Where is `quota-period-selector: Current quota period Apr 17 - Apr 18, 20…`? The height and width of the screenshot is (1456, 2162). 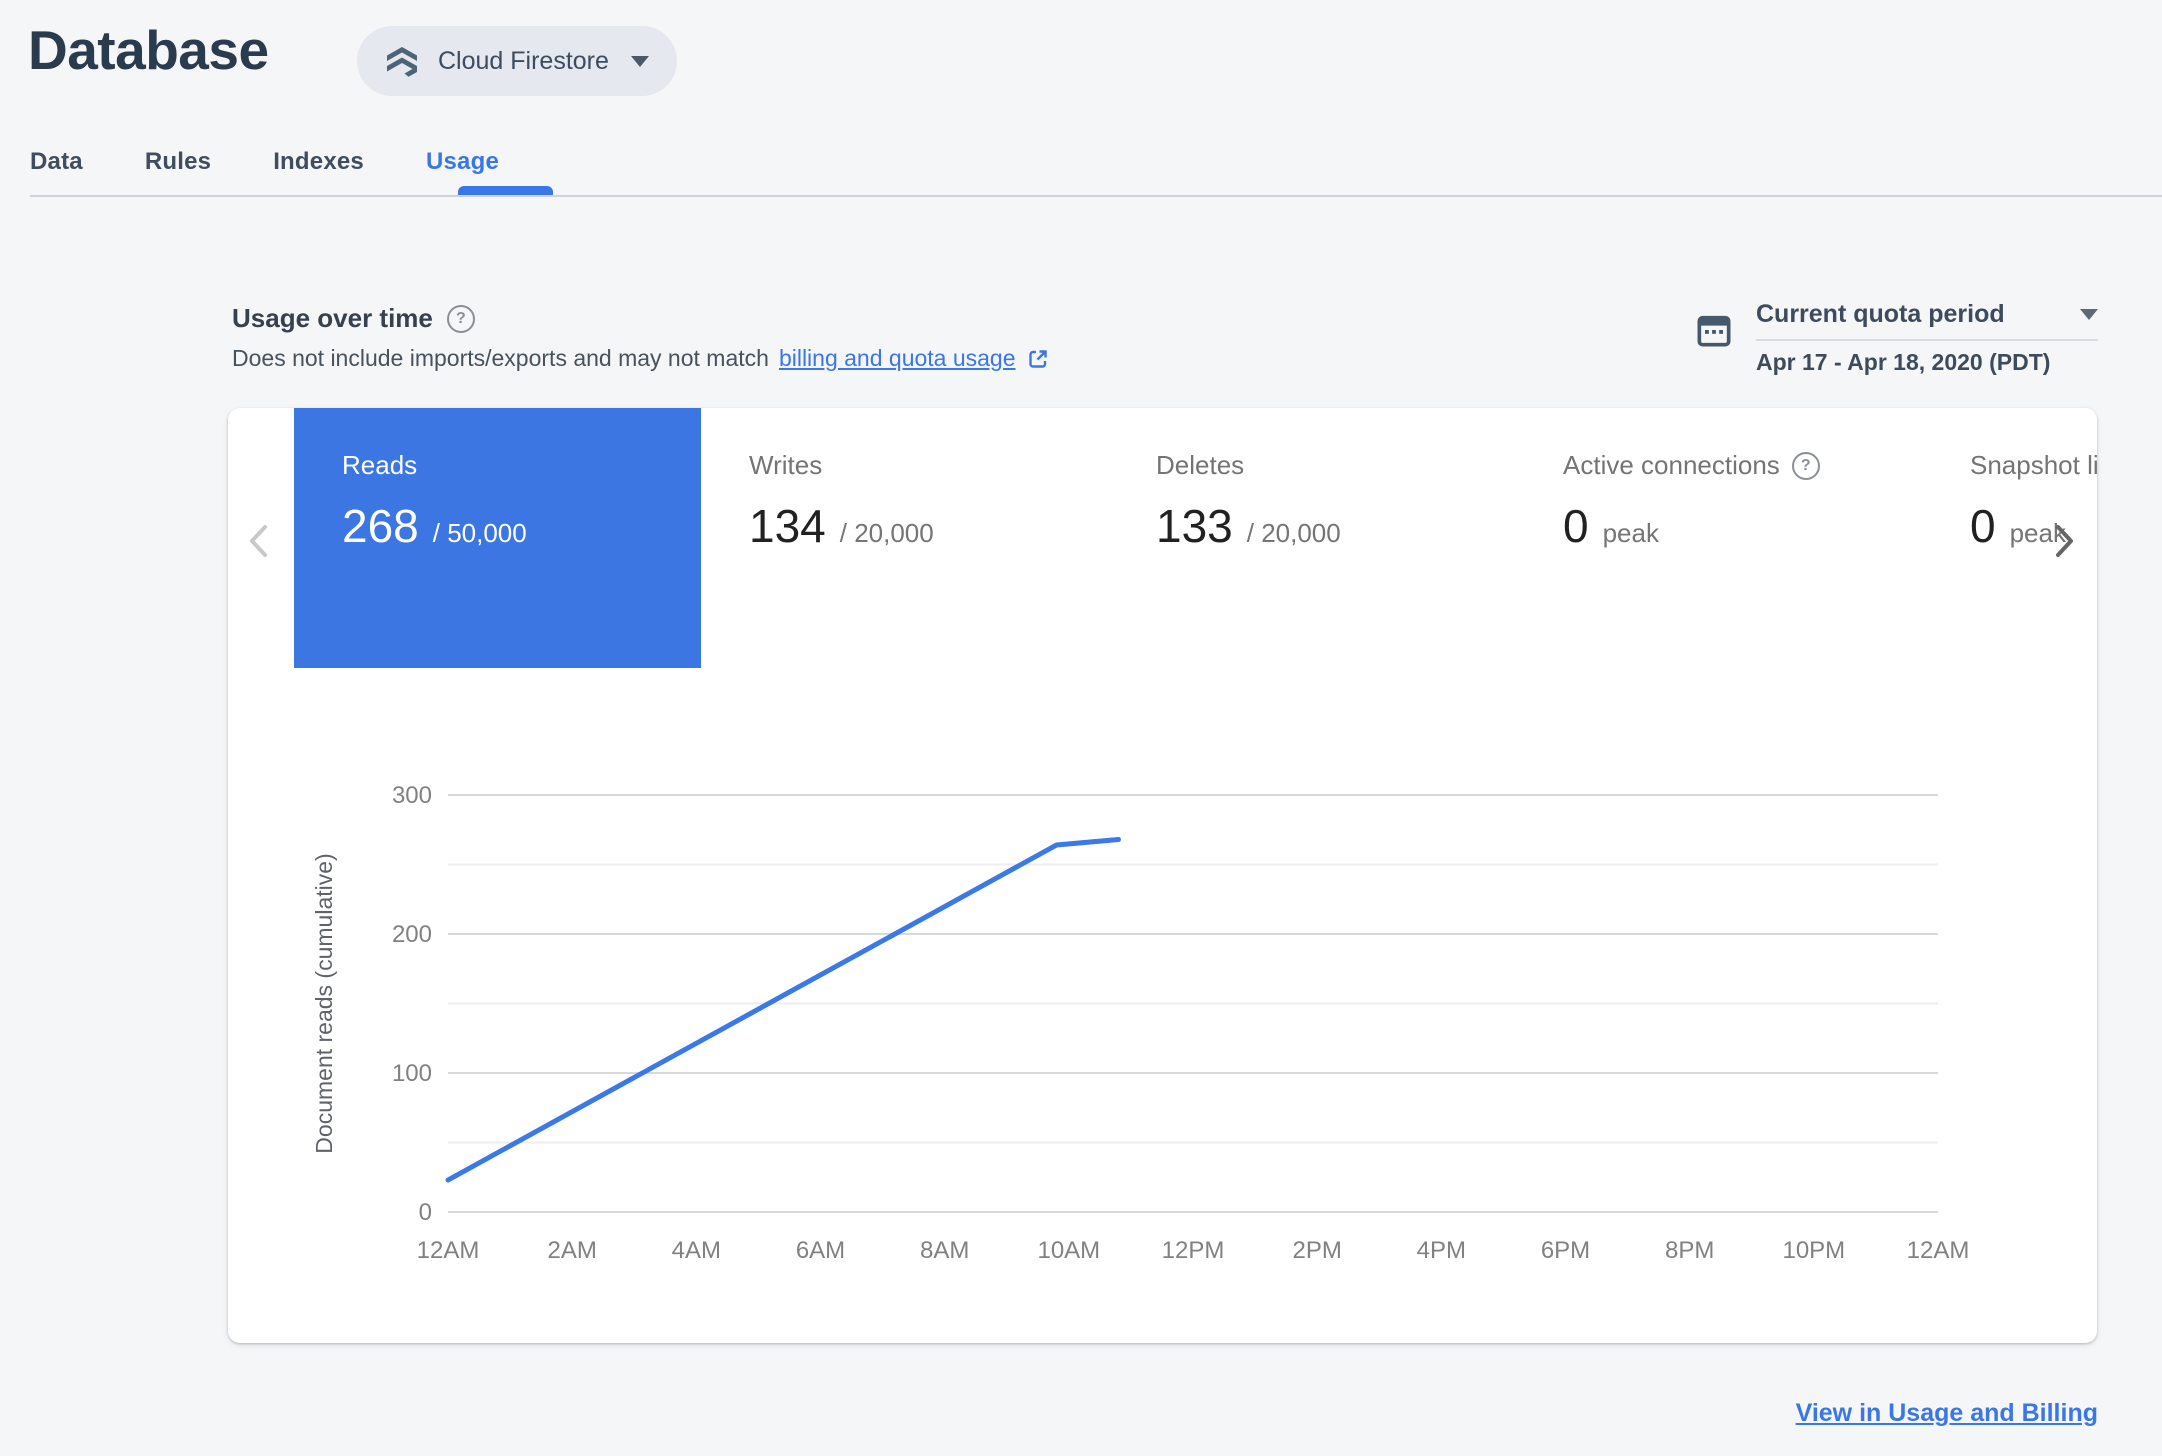
quota-period-selector: Current quota period Apr 17 - Apr 18, 20… is located at coordinates (1896, 338).